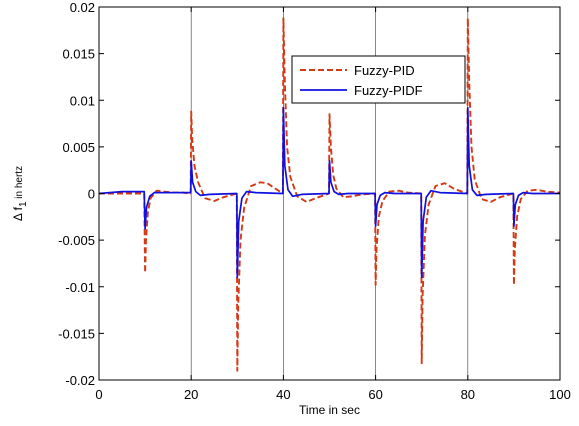 The width and height of the screenshot is (579, 426). I want to click on y-tick-label: 0, so click(91, 194).